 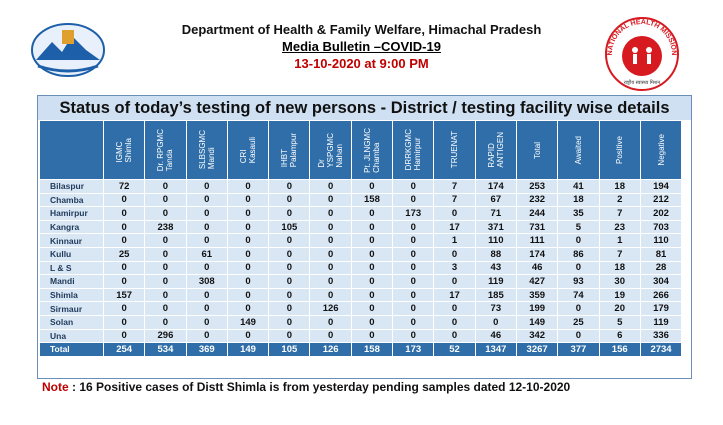 I want to click on cell: 1347, so click(x=495, y=349).